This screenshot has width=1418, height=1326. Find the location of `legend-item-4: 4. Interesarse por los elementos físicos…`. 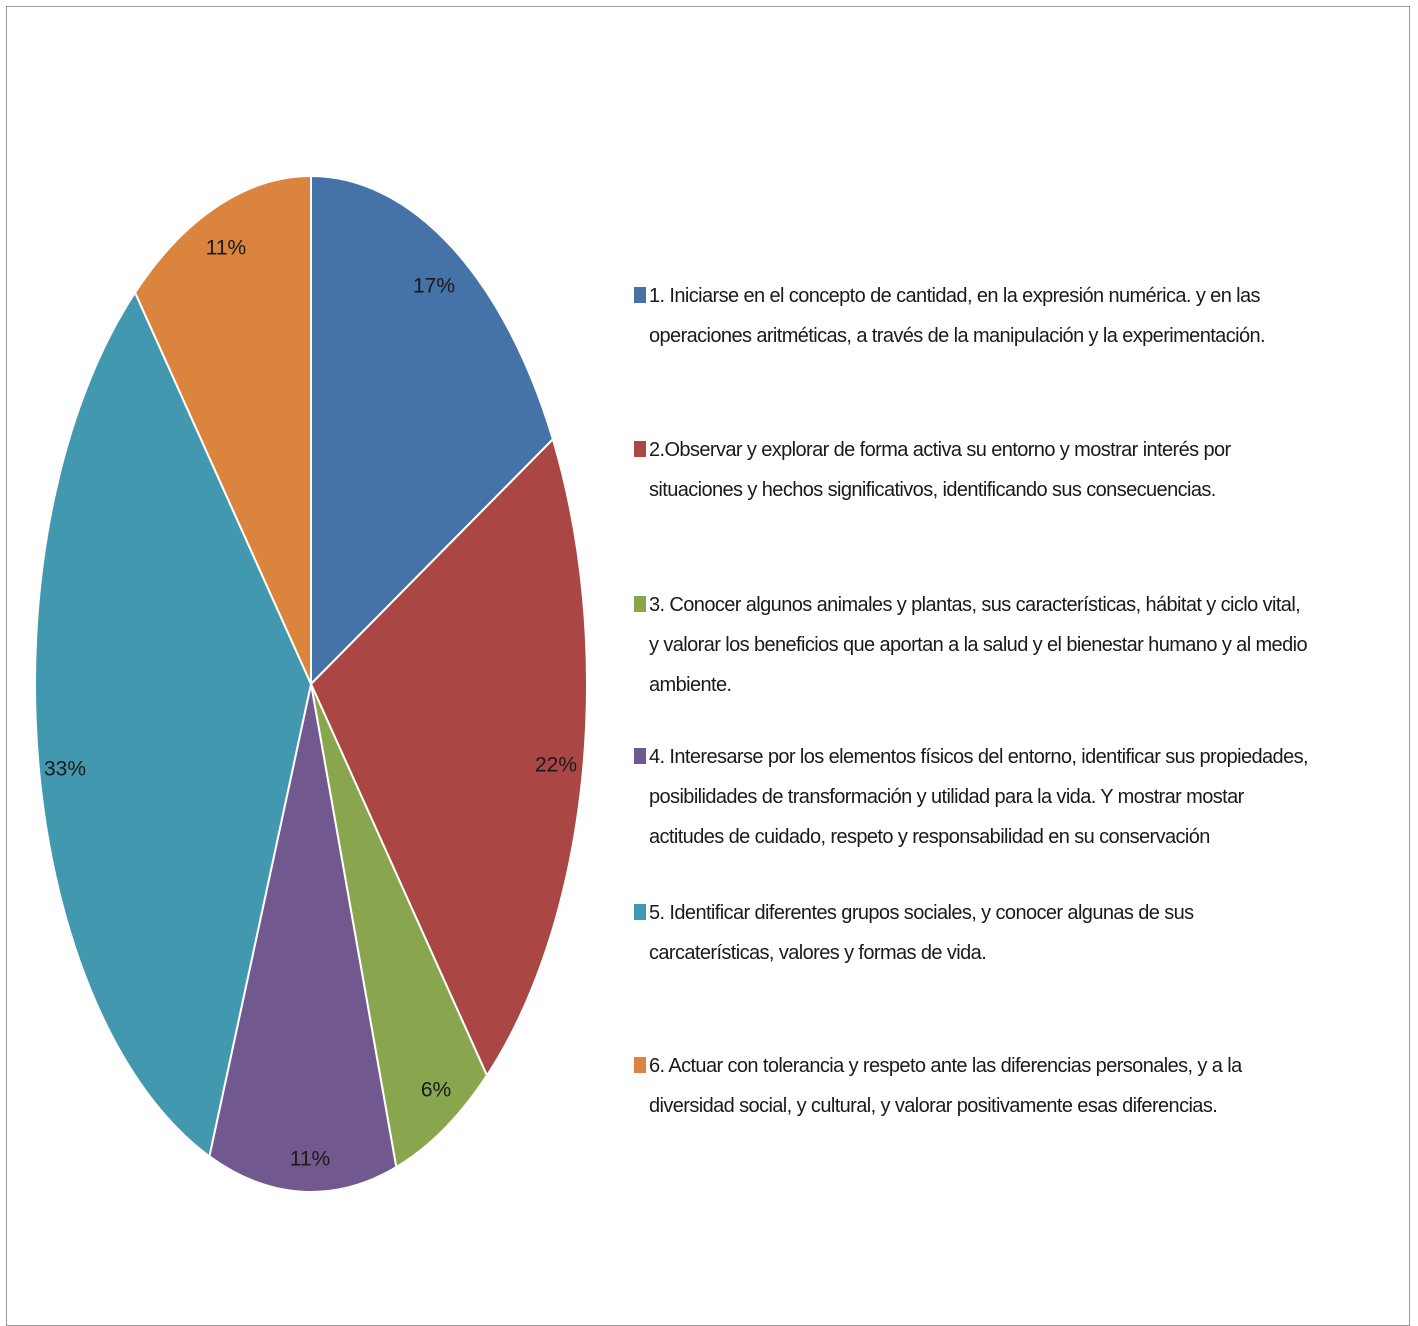

legend-item-4: 4. Interesarse por los elementos físicos… is located at coordinates (971, 797).